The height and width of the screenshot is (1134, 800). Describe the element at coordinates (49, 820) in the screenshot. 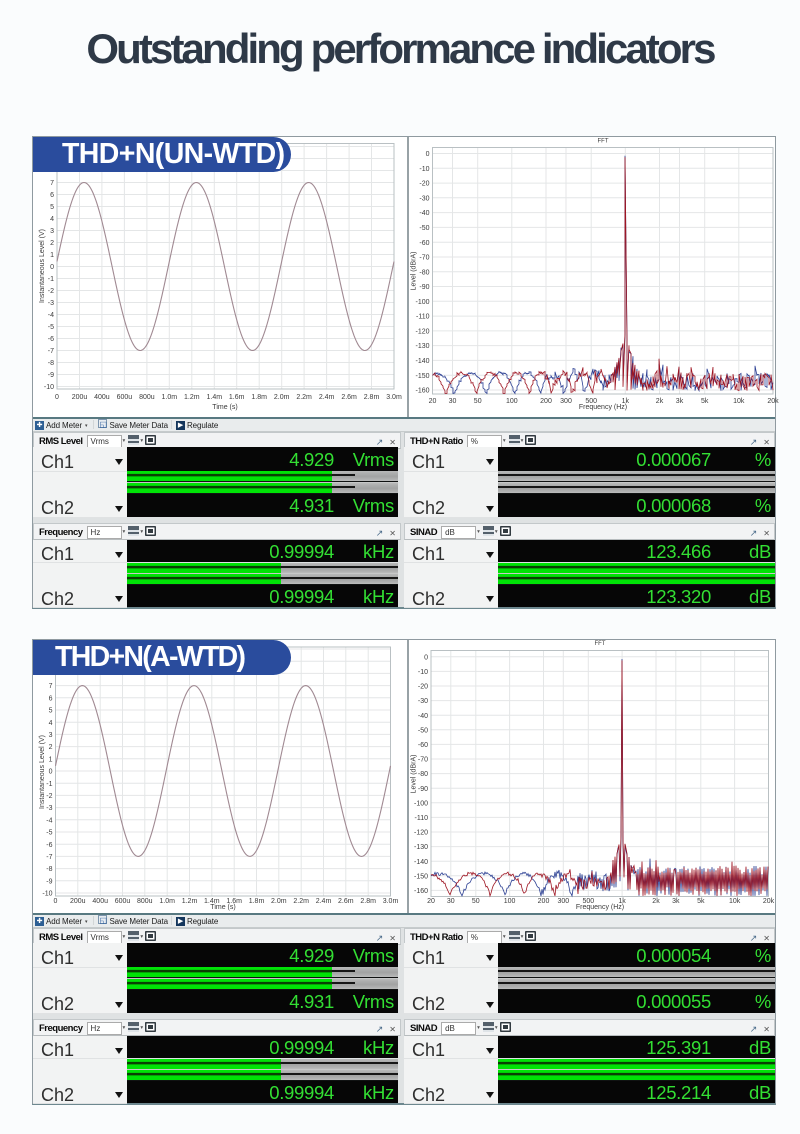

I see `svg-text: -4` at that location.